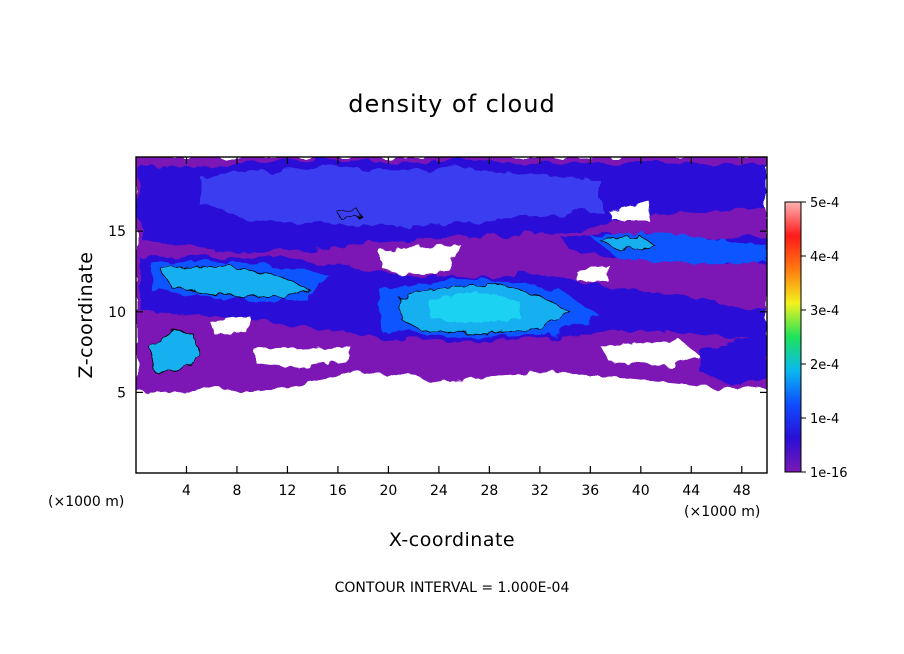 Image resolution: width=904 pixels, height=654 pixels. Describe the element at coordinates (236, 491) in the screenshot. I see `x-tick-label: 8` at that location.